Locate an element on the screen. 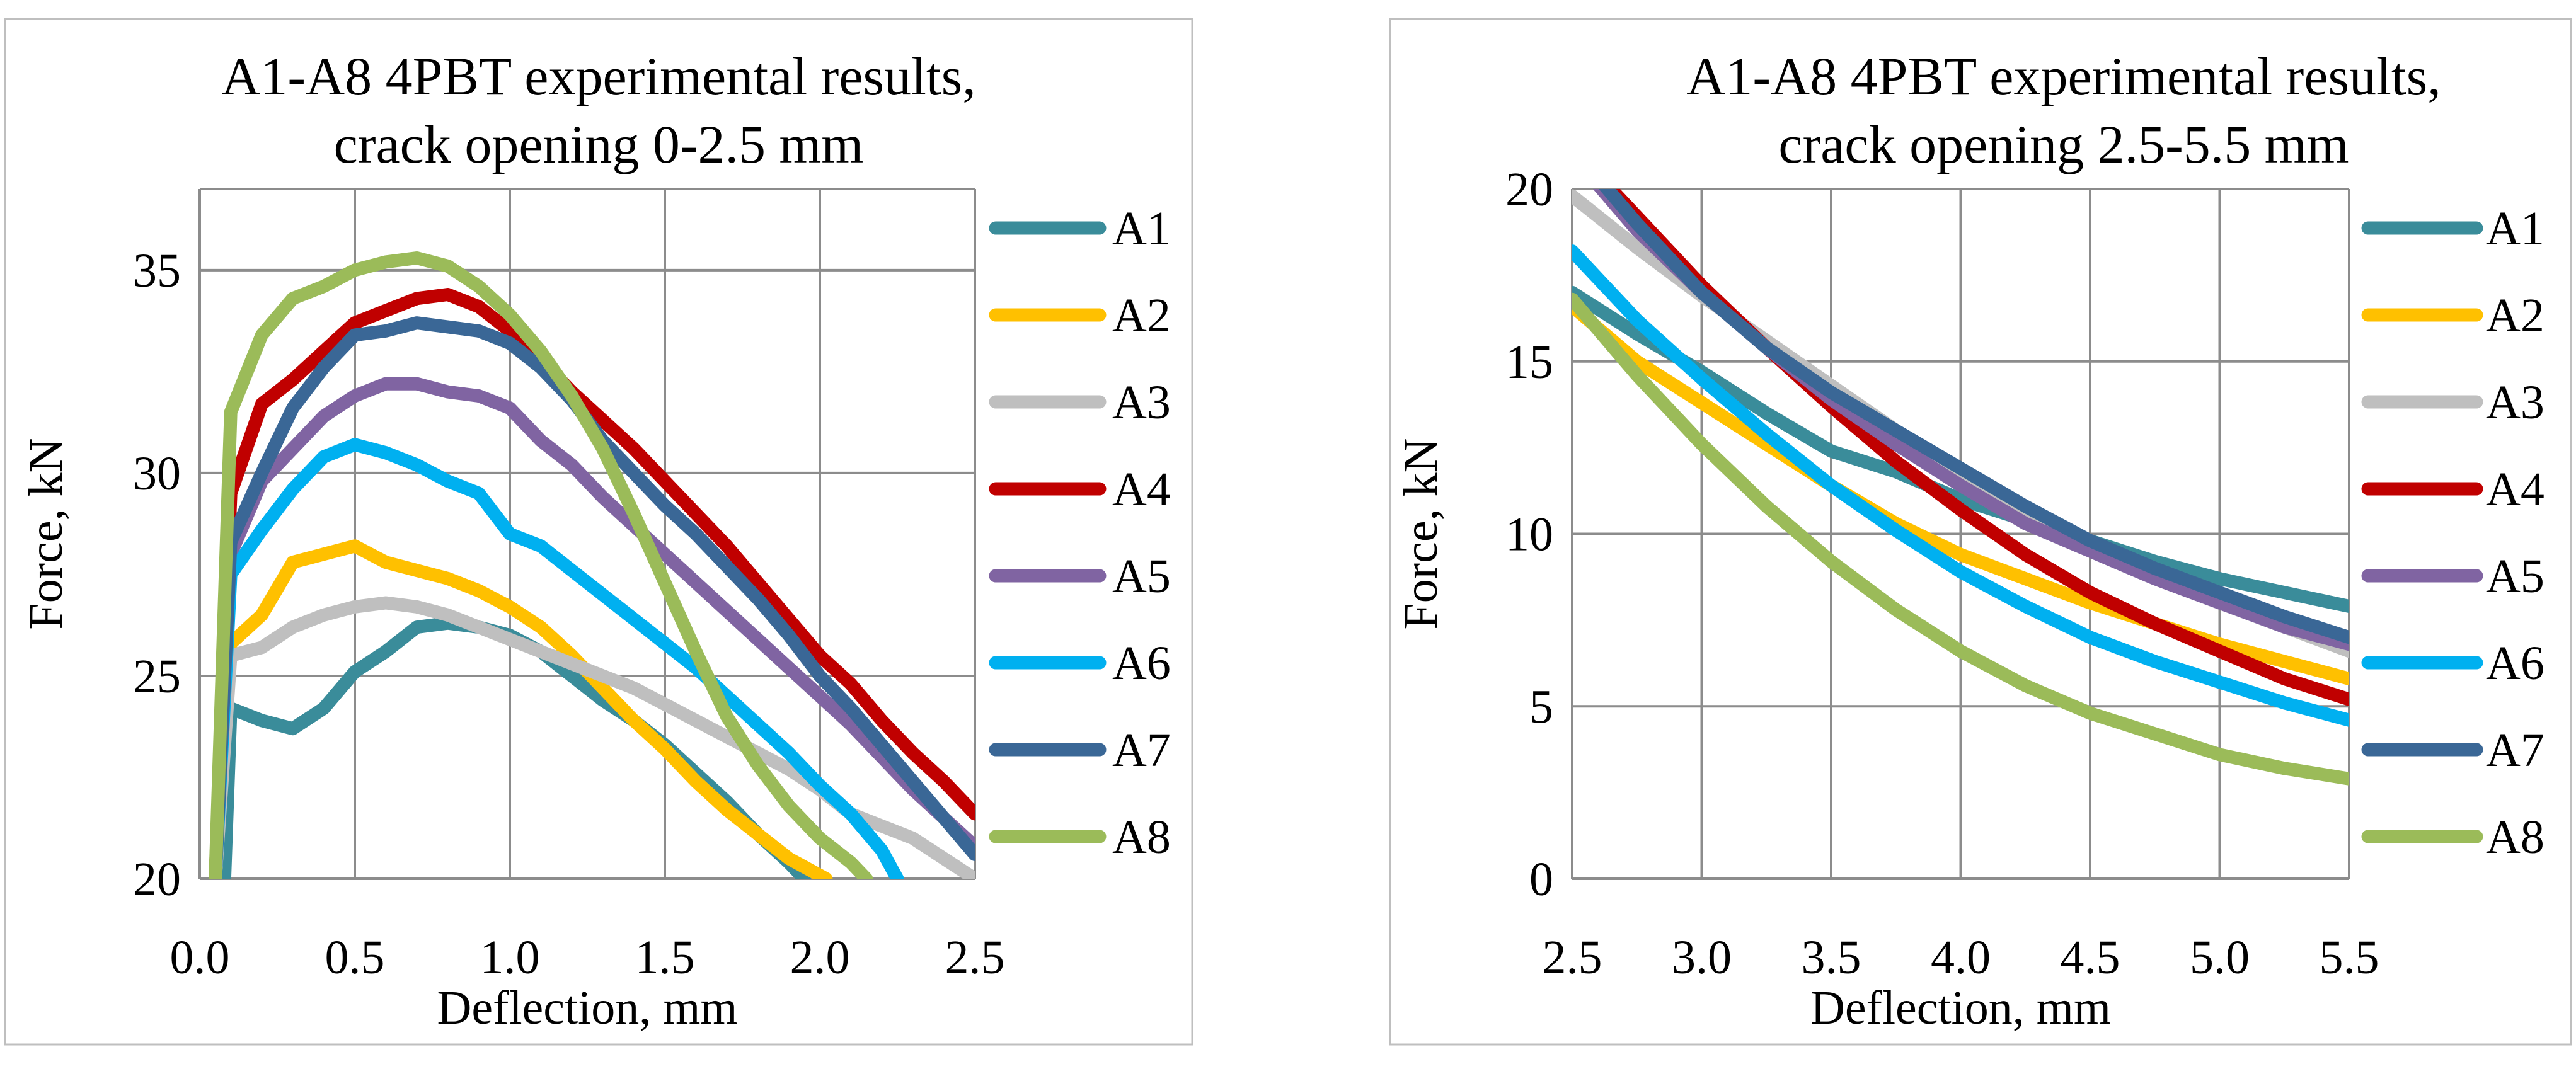 The image size is (2576, 1069). y-tick-label: 5 is located at coordinates (1541, 707).